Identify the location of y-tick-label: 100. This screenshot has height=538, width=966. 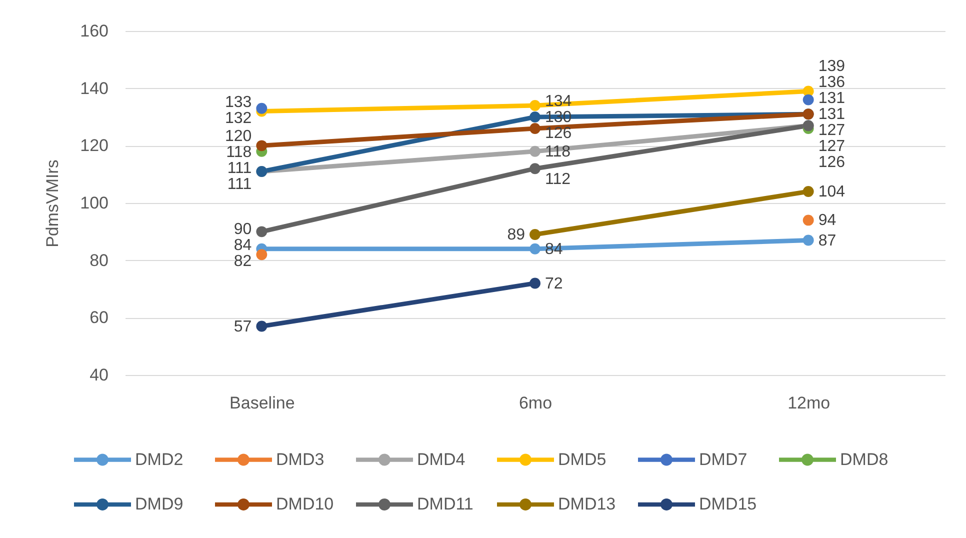
(94, 203).